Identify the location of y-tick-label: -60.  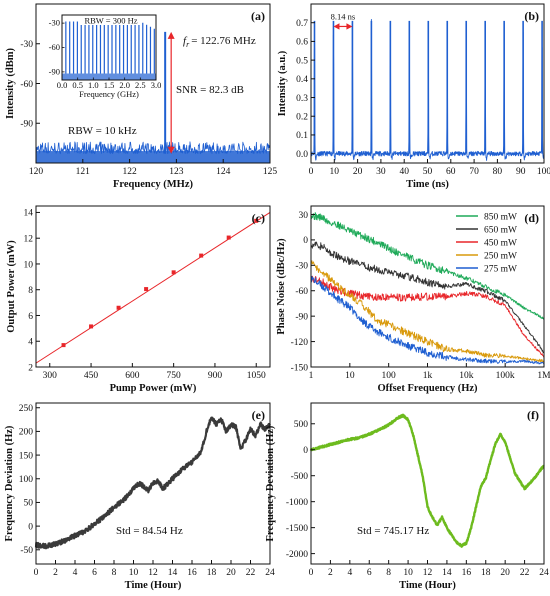
(26, 85).